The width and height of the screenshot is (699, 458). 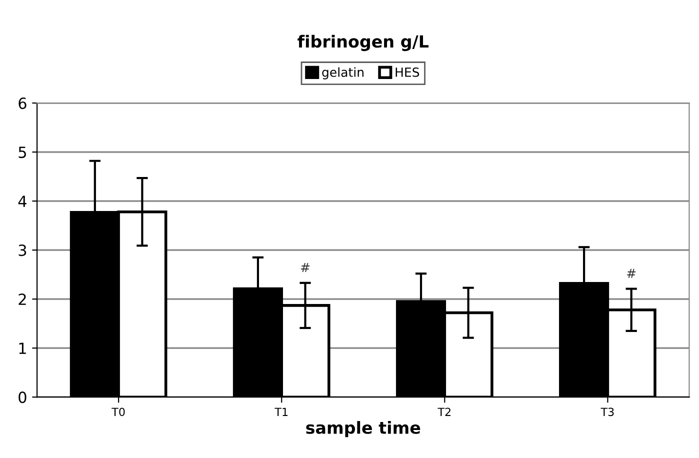 I want to click on x-tick-label: T3, so click(x=607, y=412).